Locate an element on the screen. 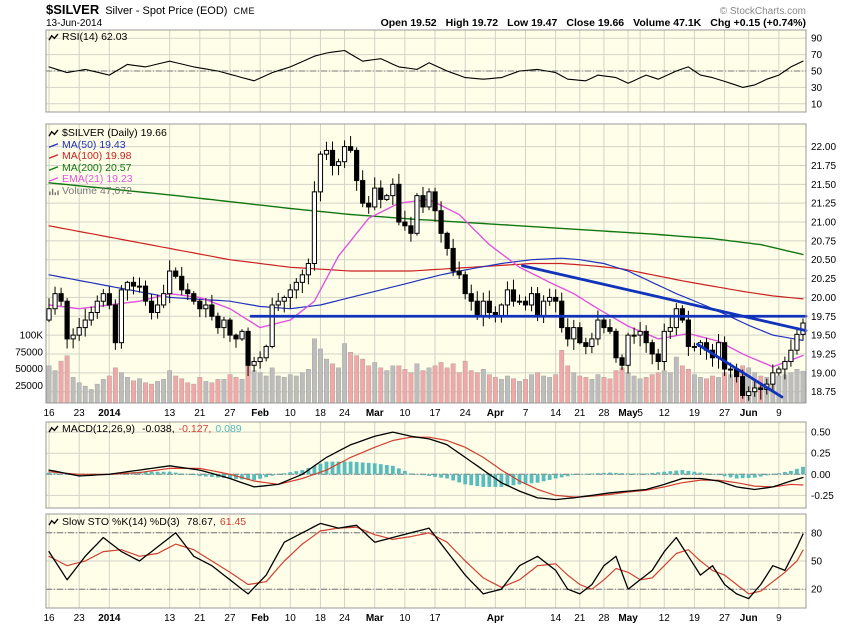 The image size is (850, 633). svg-text: Apr is located at coordinates (495, 413).